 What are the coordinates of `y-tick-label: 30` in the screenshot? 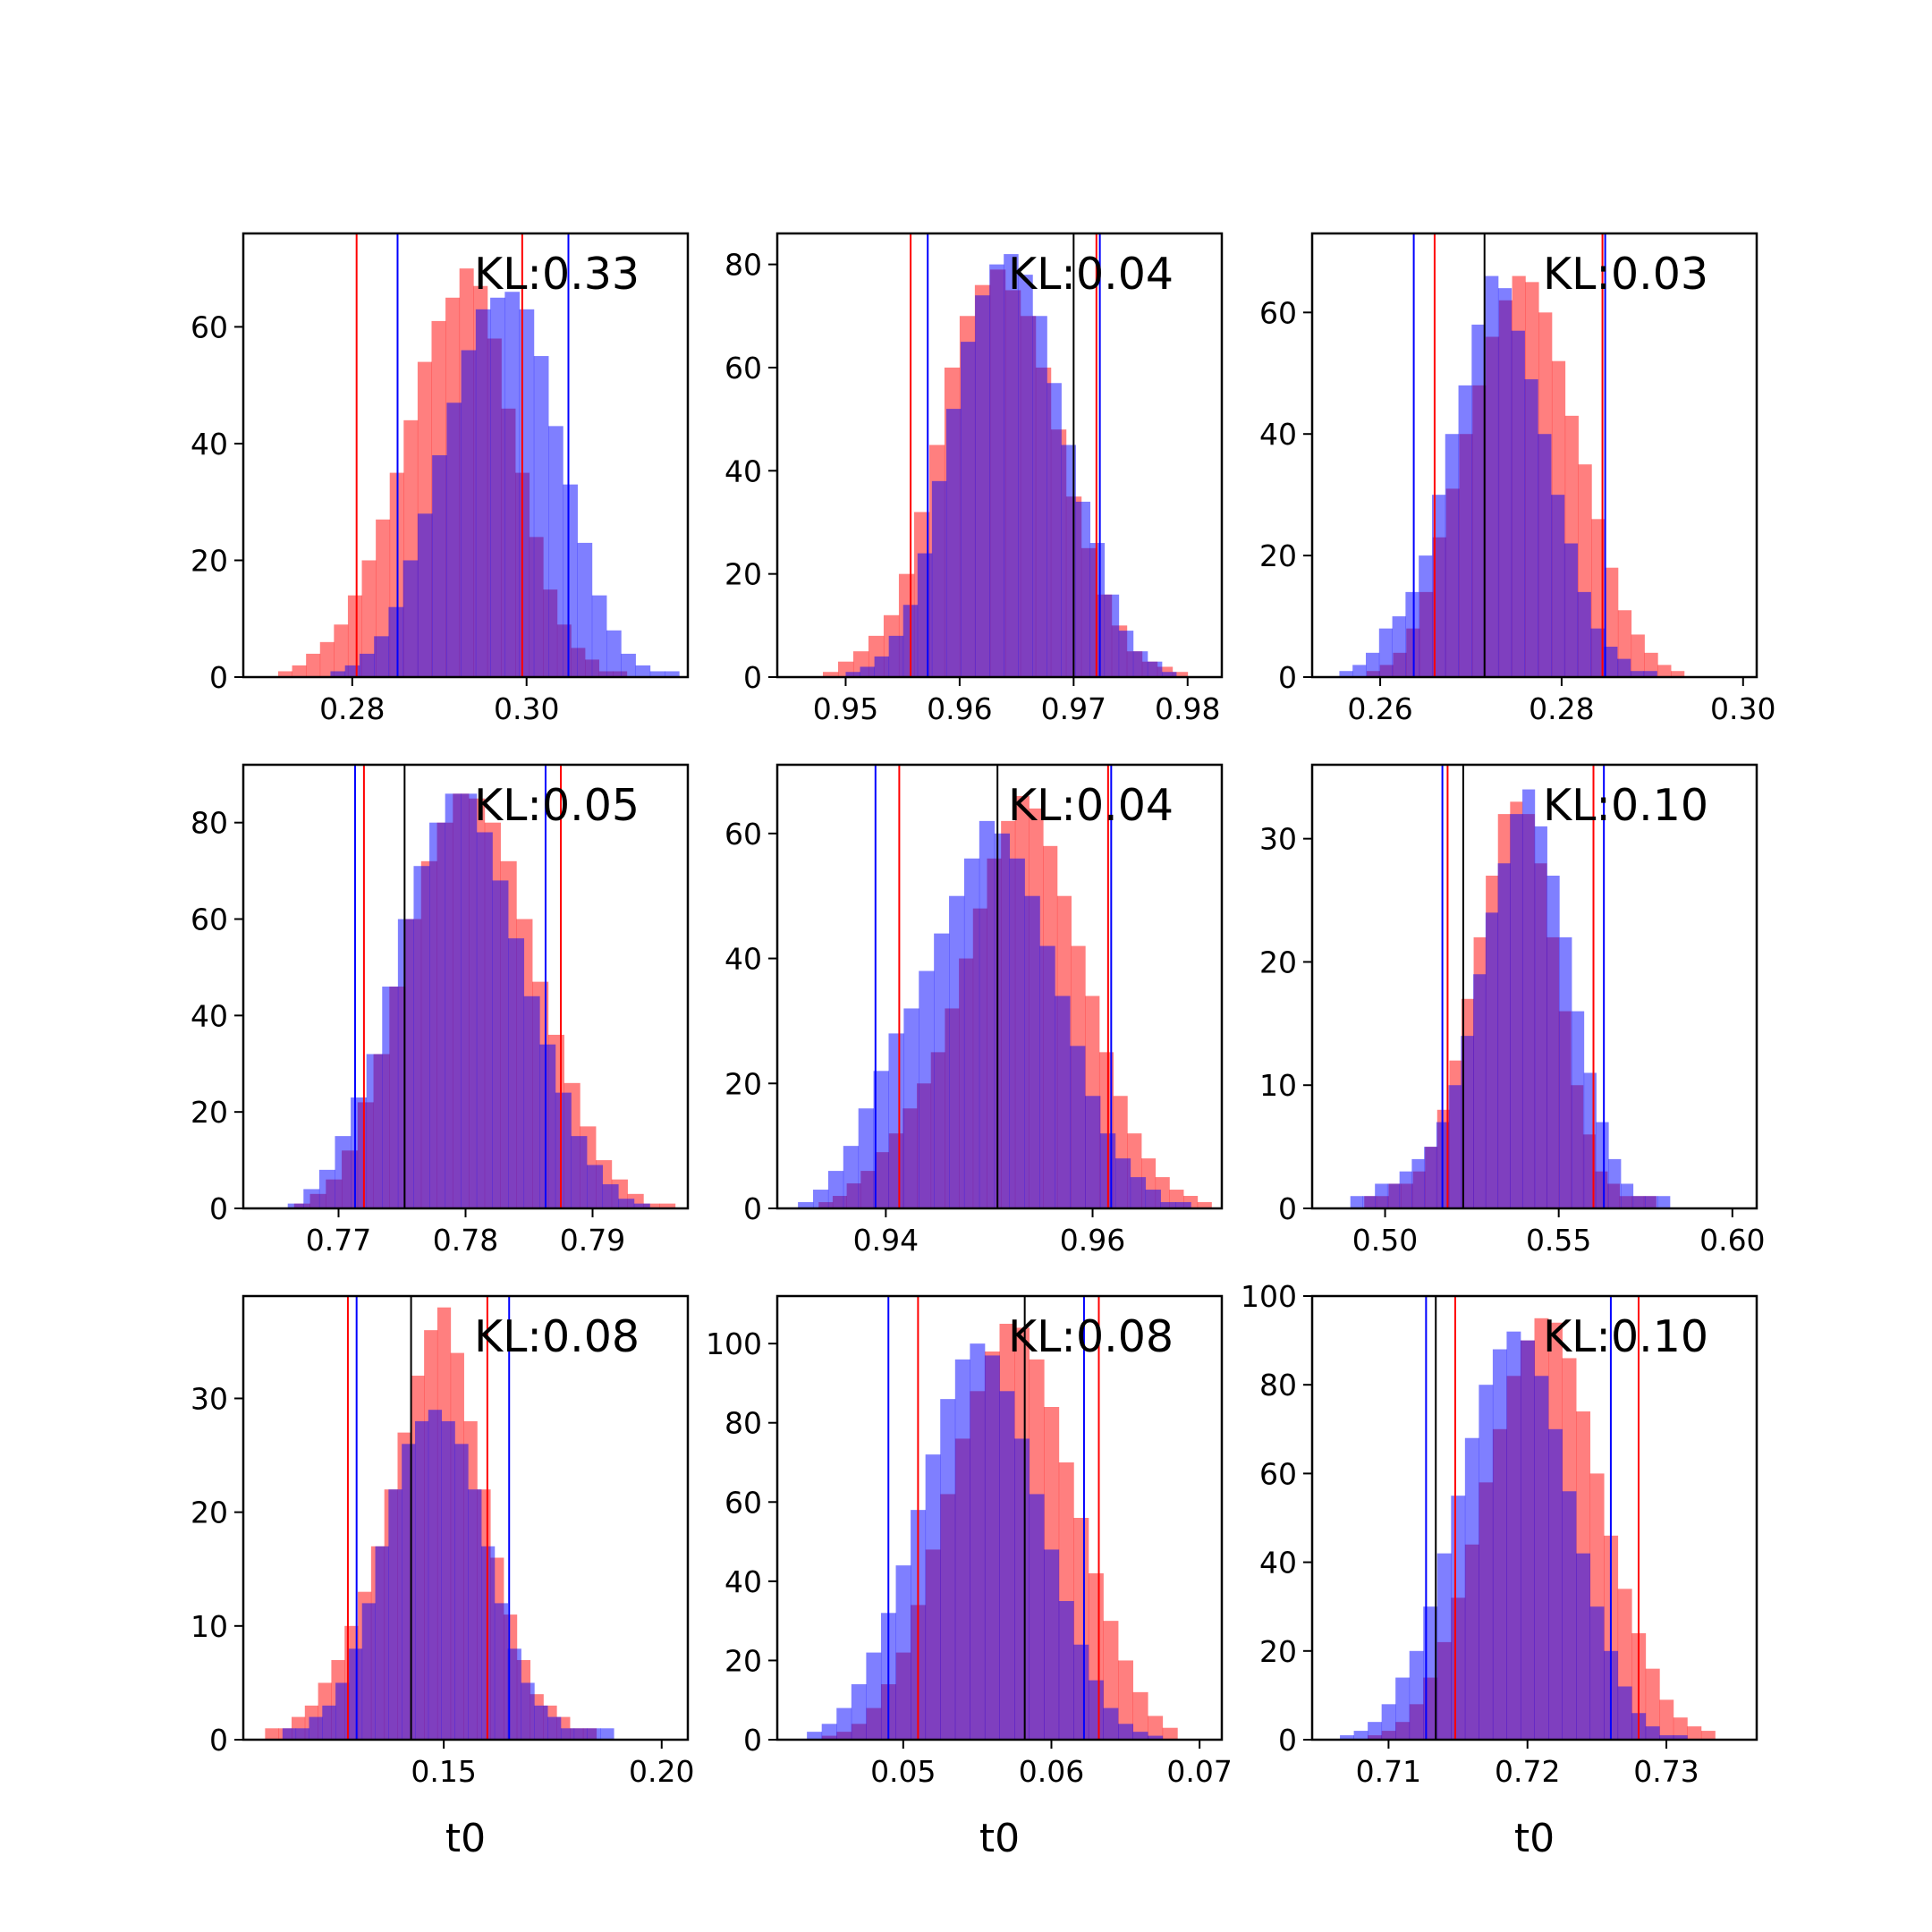 It's located at (209, 1398).